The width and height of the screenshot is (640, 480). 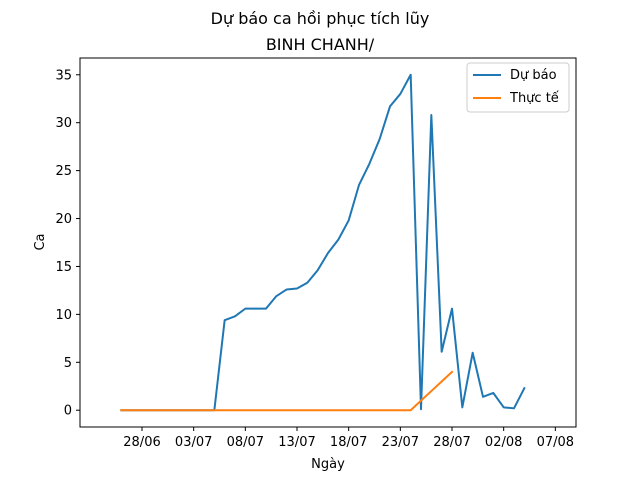 What do you see at coordinates (555, 442) in the screenshot?
I see `x-tick-label: 07/08` at bounding box center [555, 442].